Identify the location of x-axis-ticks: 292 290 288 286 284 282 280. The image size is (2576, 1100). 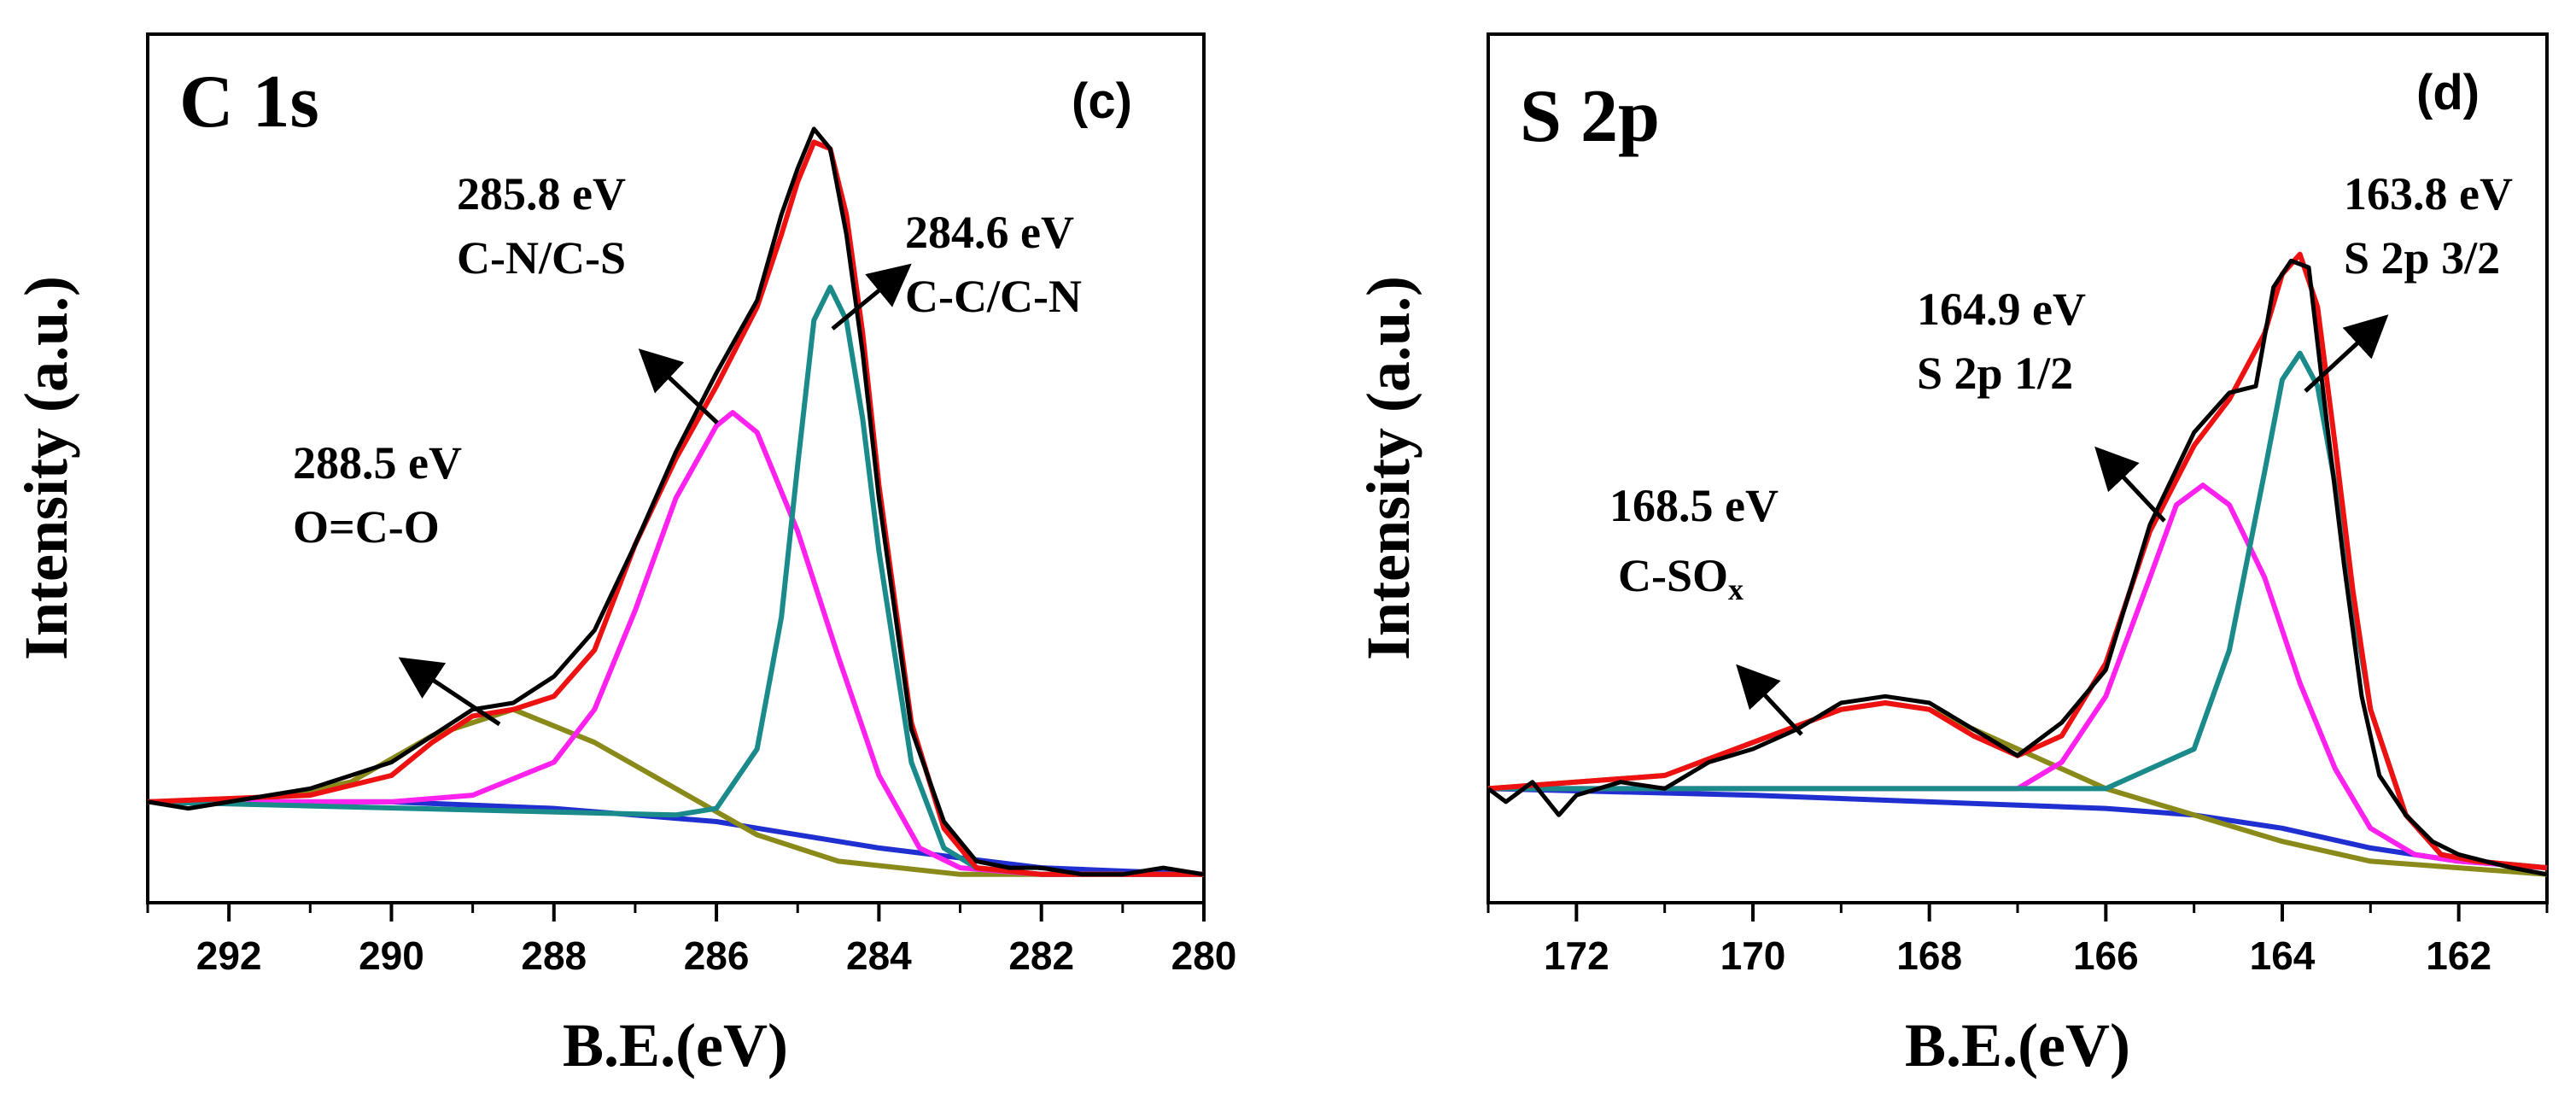
(691, 940).